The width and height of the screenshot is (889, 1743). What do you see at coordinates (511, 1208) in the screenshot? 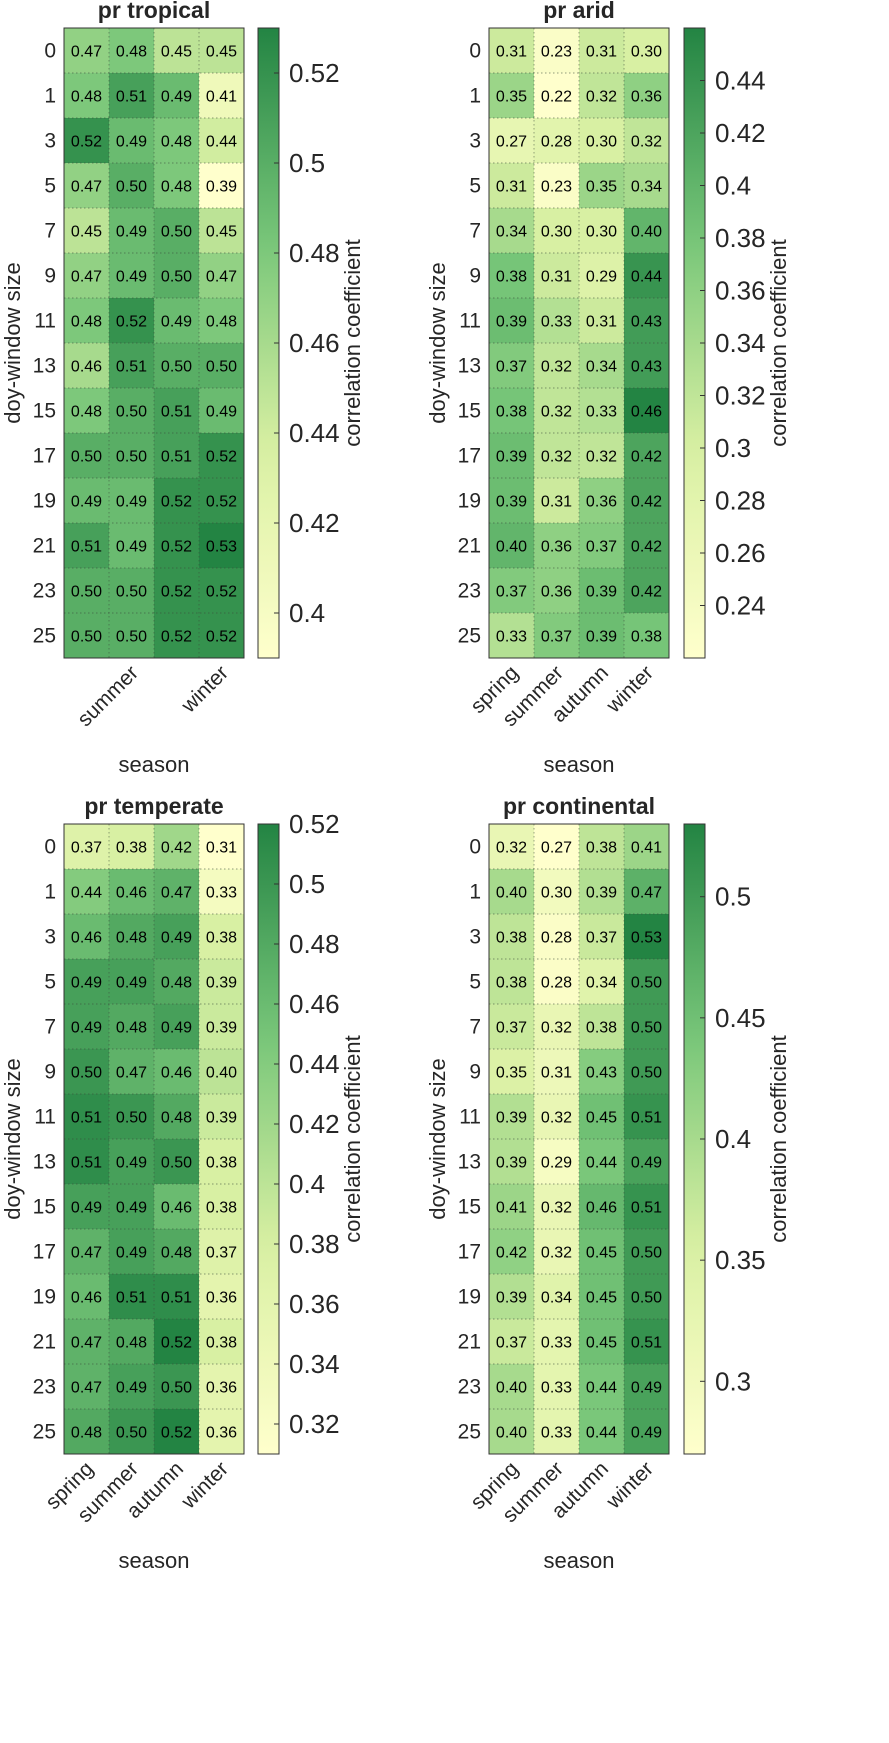
I see `cell-value-label: 0.41` at bounding box center [511, 1208].